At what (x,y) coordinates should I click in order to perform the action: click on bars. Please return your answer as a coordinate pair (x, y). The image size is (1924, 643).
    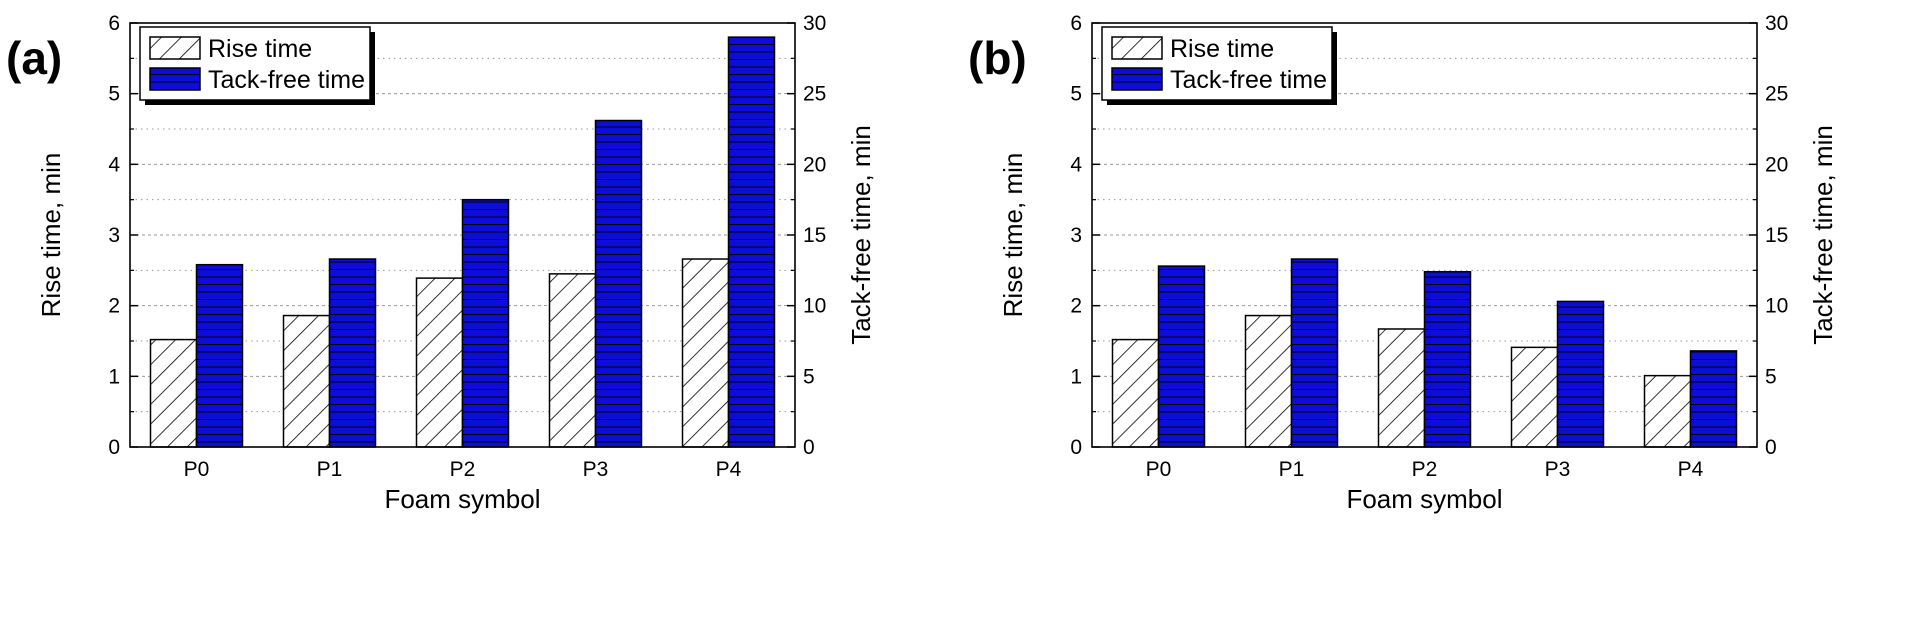
    Looking at the image, I should click on (1424, 353).